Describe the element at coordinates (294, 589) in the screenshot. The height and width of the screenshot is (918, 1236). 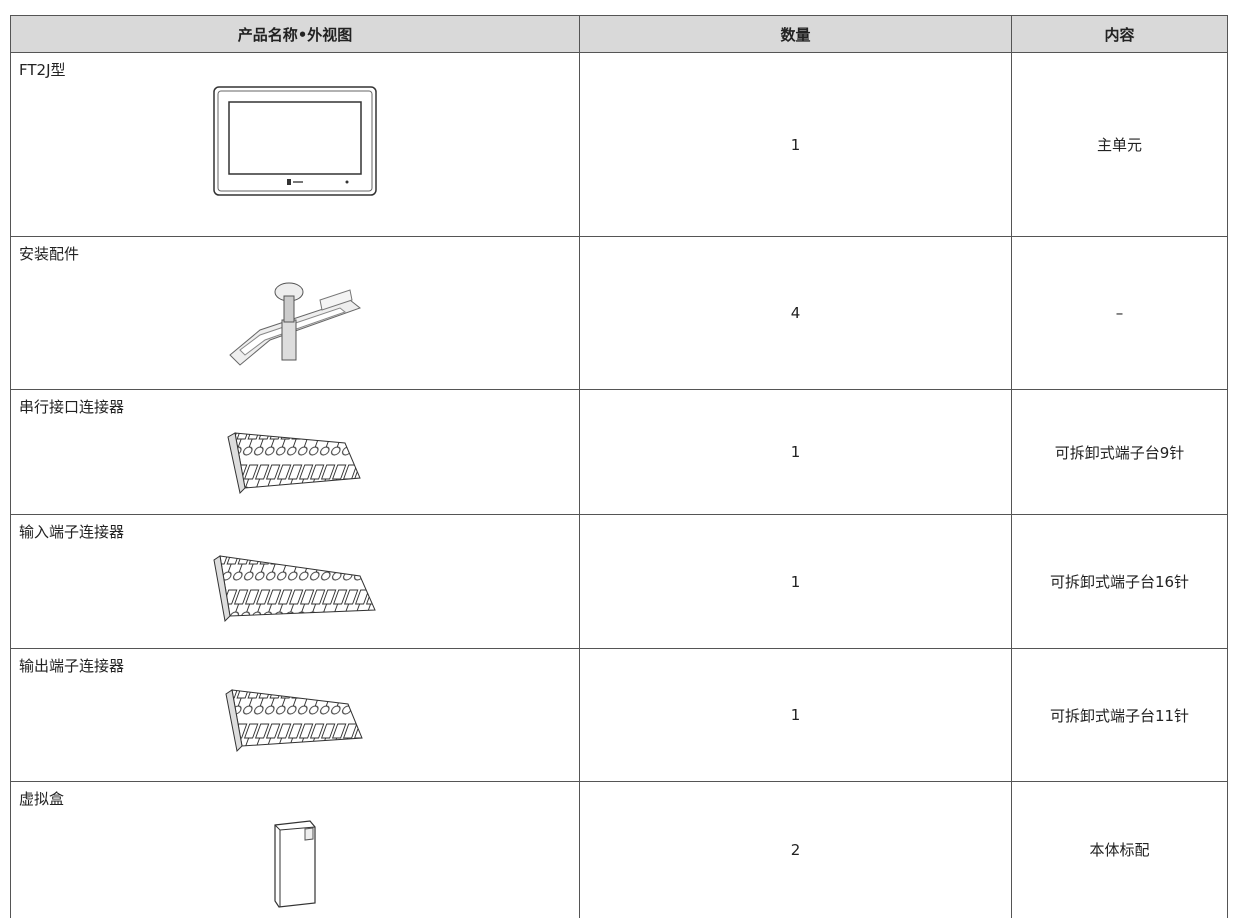
I see `connector-16-illustration` at that location.